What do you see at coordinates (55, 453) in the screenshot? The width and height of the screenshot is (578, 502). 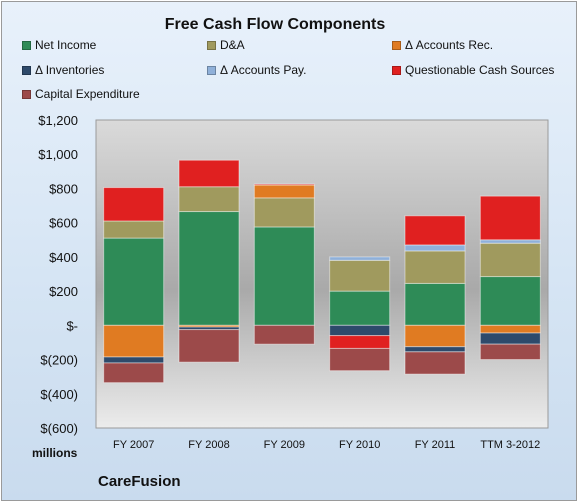 I see `units-label: millions` at bounding box center [55, 453].